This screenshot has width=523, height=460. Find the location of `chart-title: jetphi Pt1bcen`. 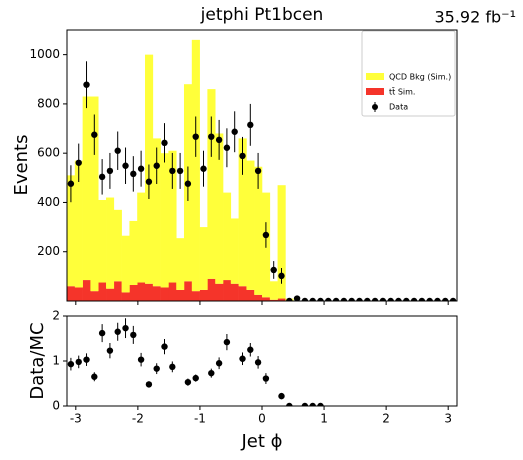

chart-title: jetphi Pt1bcen is located at coordinates (262, 15).